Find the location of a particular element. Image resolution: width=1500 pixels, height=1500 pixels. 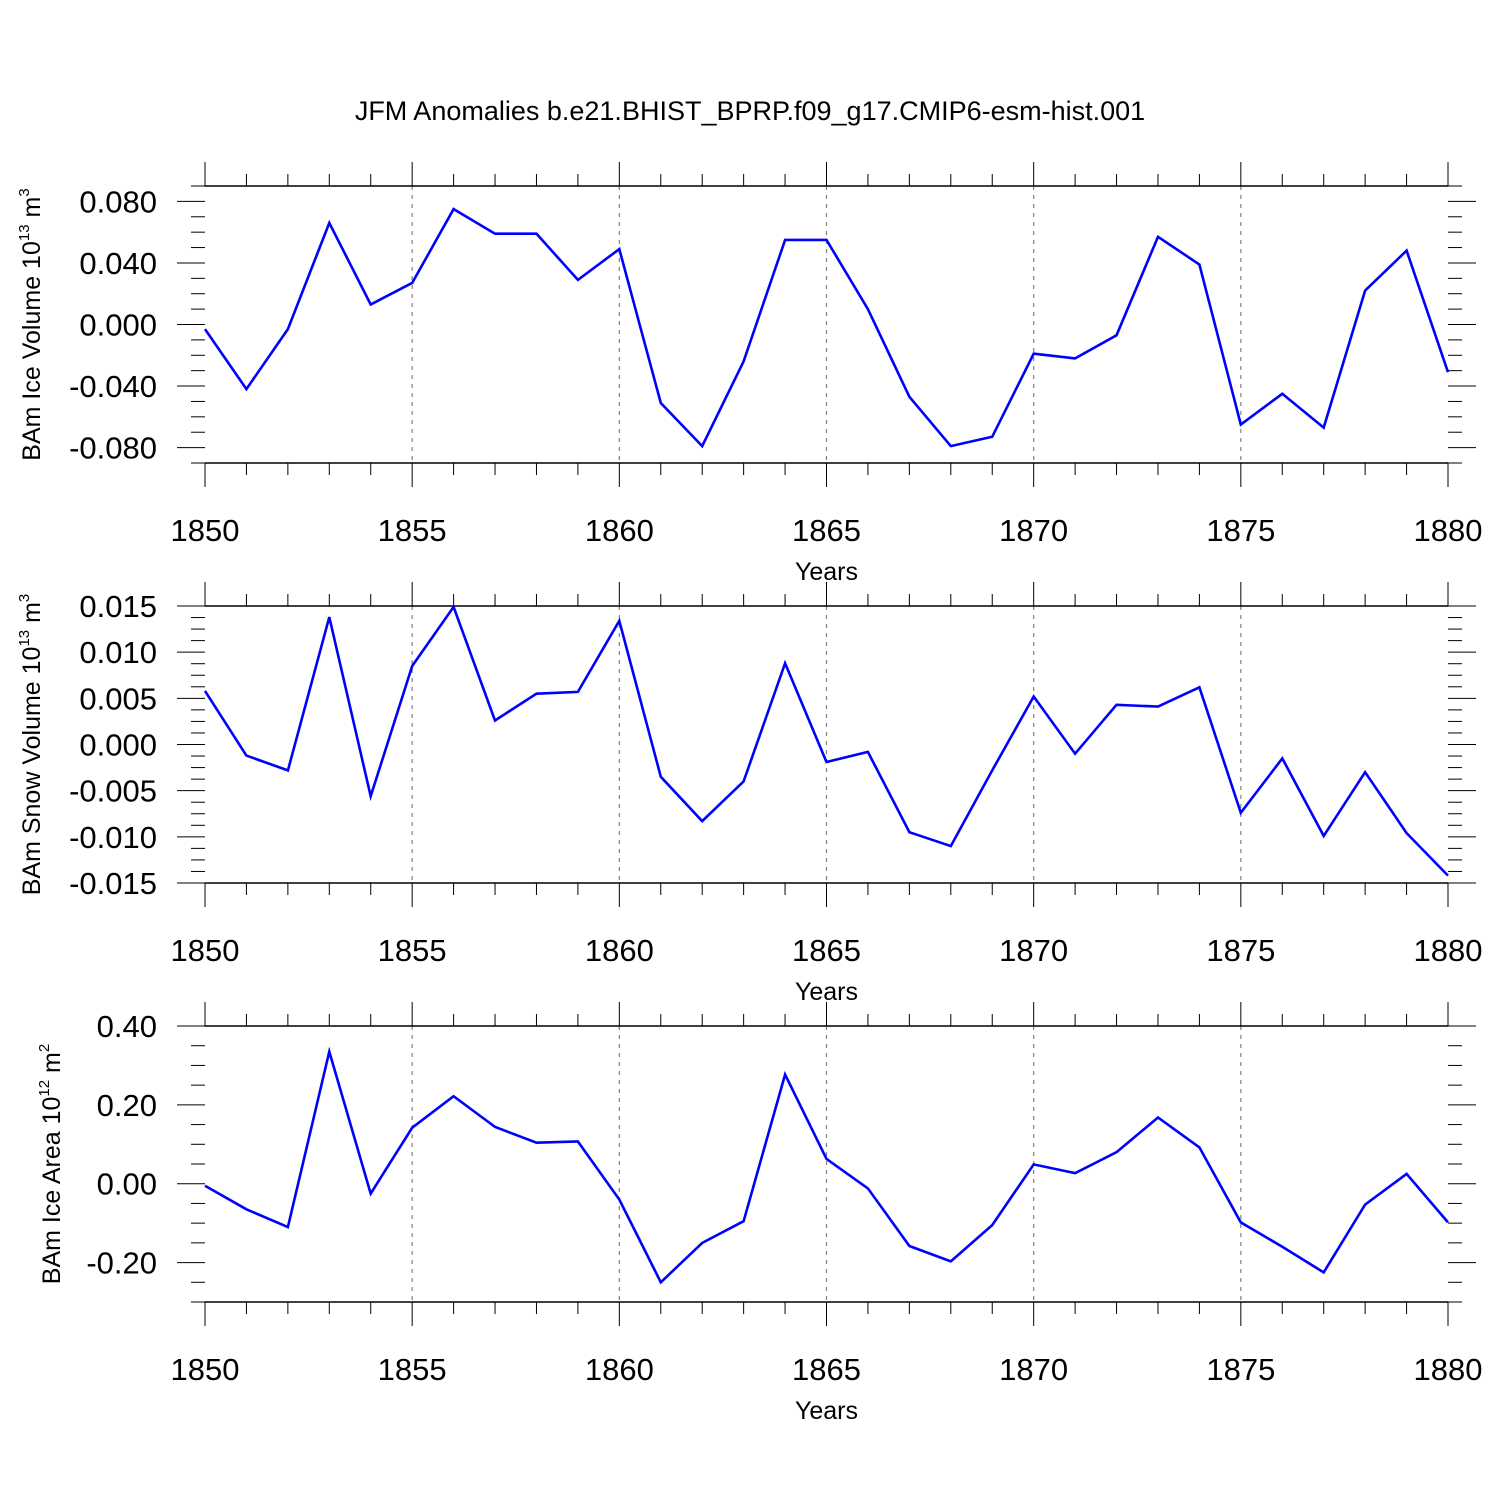

y-tick-label: -0.040 is located at coordinates (113, 386).